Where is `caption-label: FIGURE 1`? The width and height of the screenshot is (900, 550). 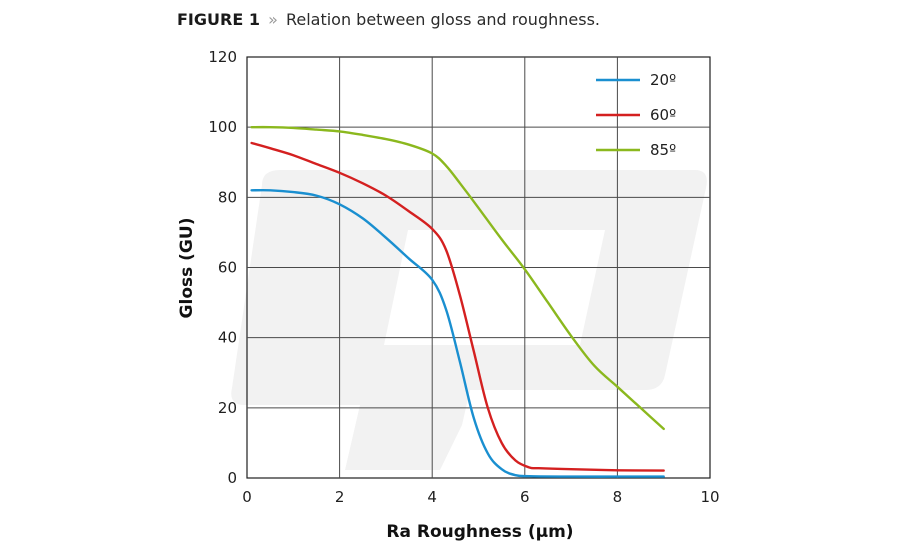
caption-label: FIGURE 1 is located at coordinates (218, 19).